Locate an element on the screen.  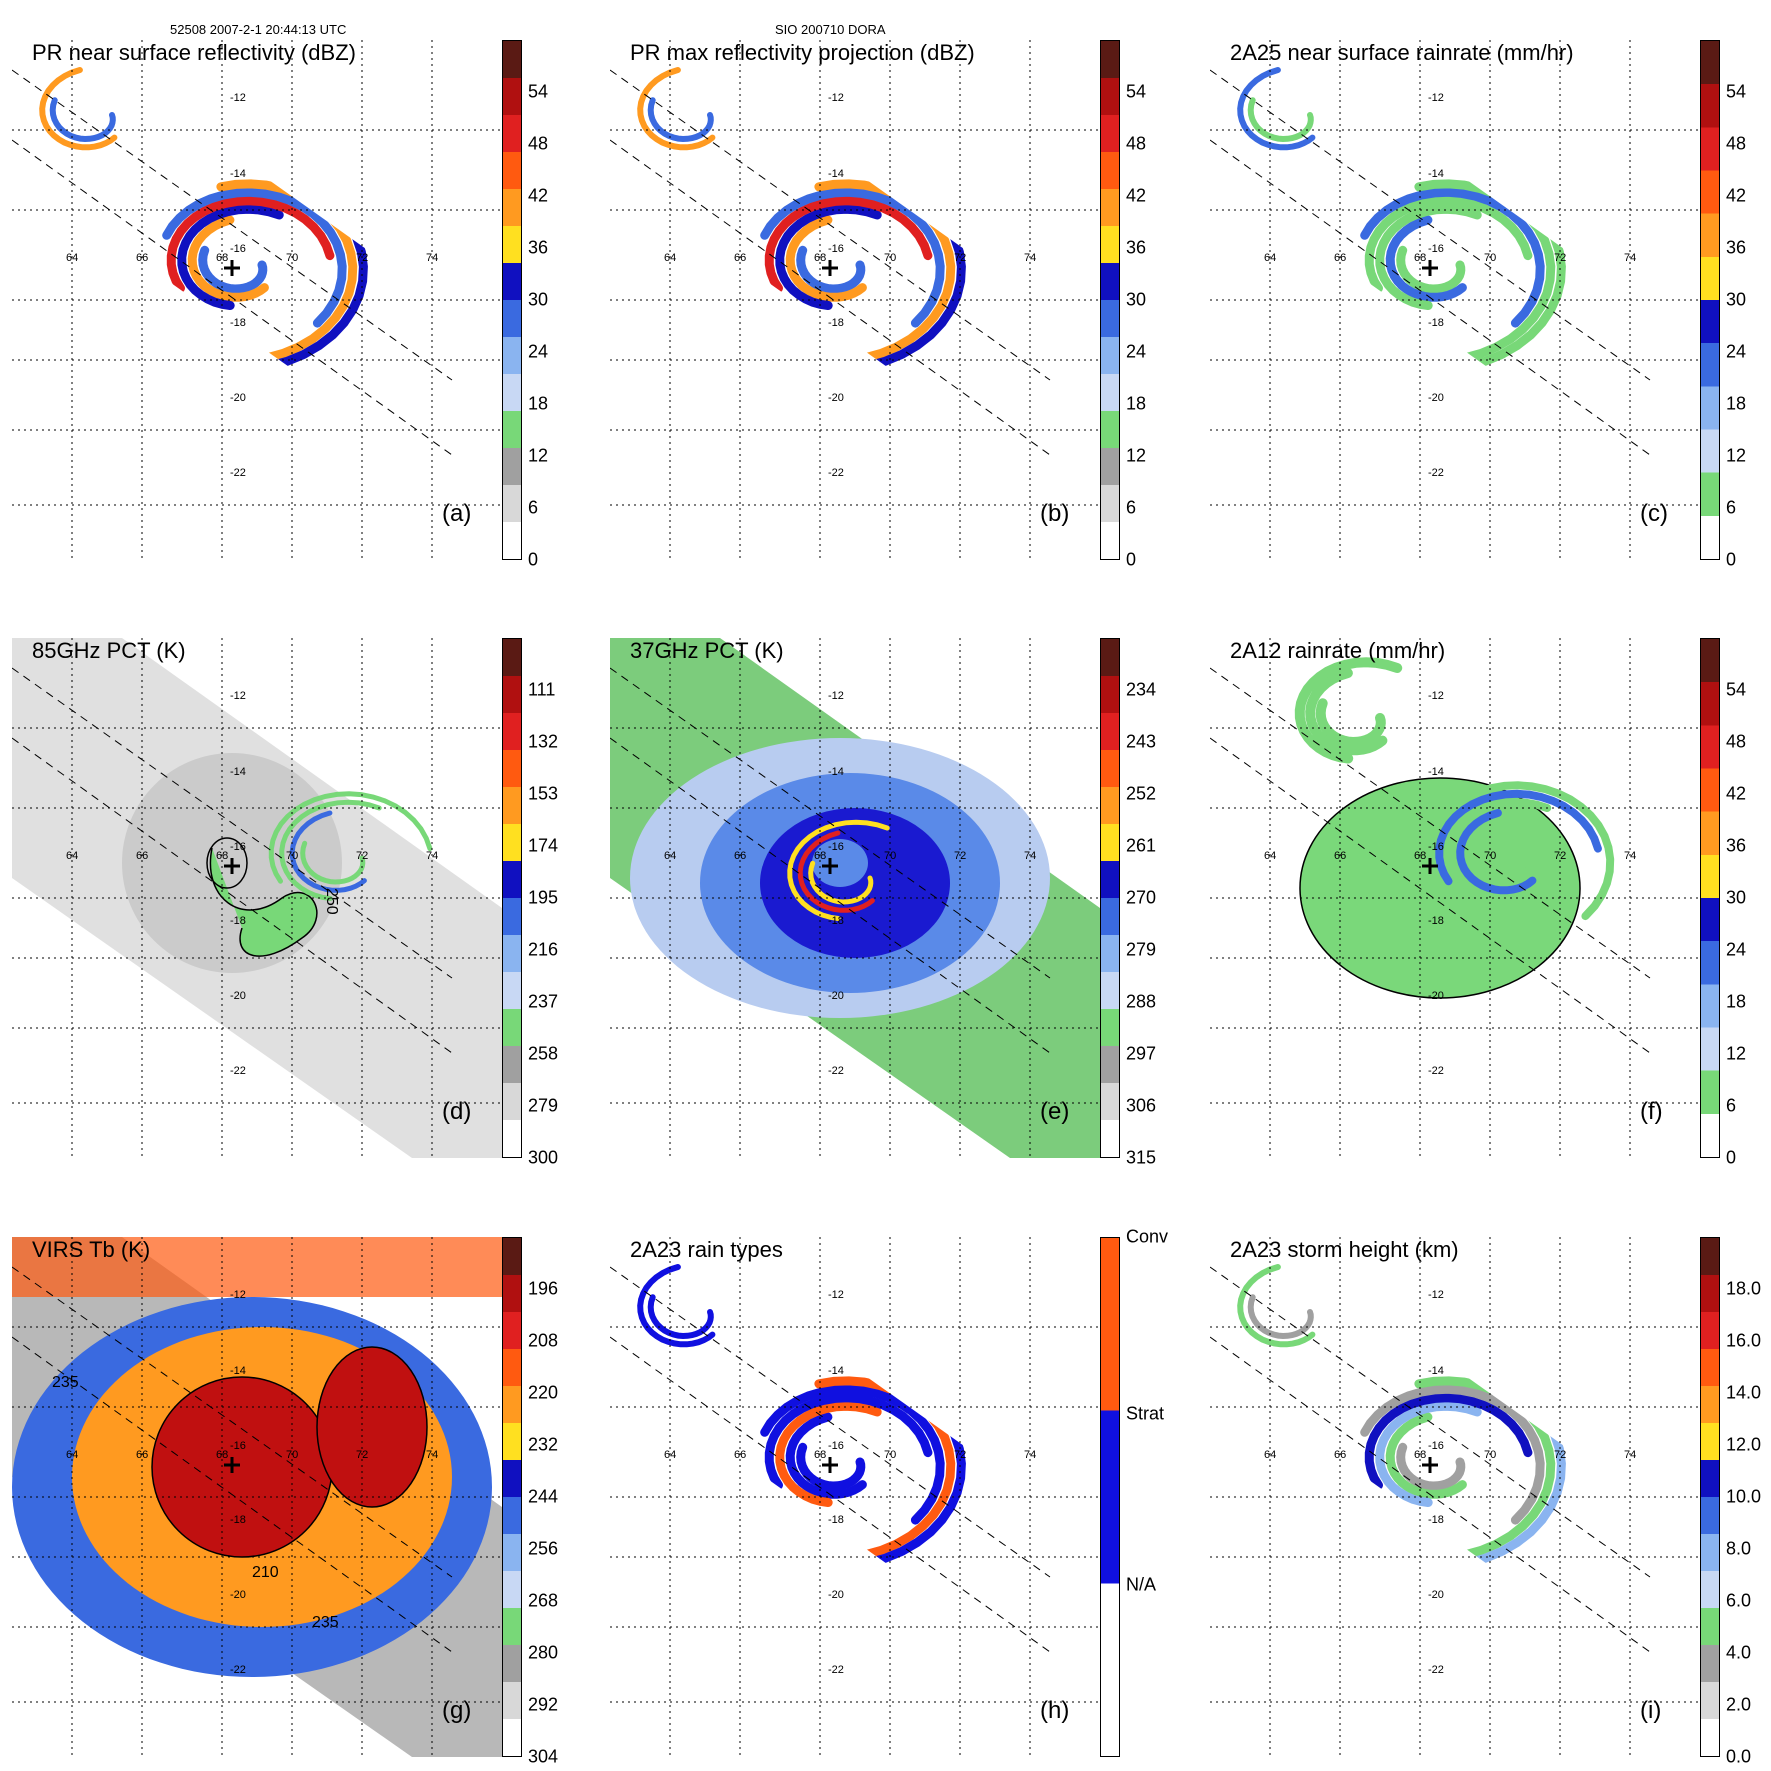
panel-letter: (h) is located at coordinates (1055, 1710).